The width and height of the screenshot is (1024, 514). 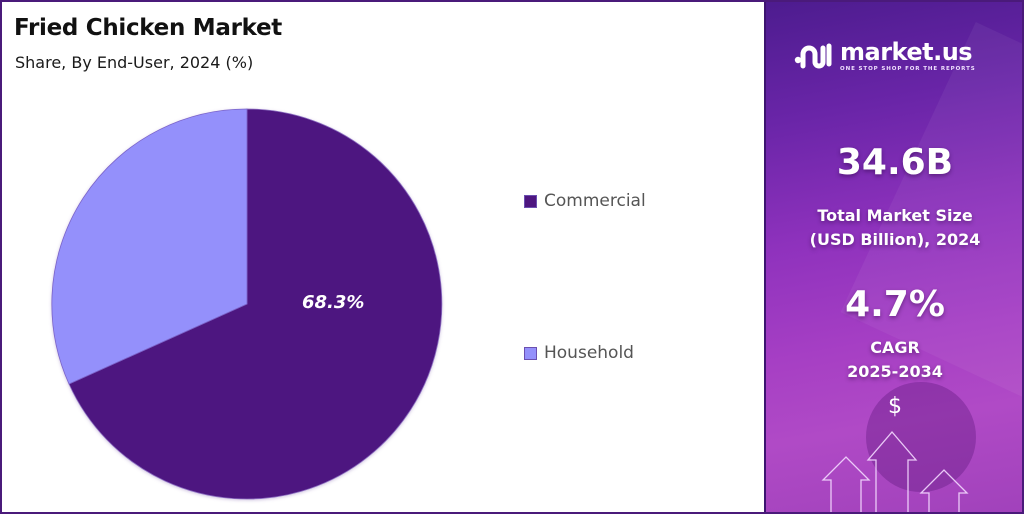 I want to click on legend-label-commercial: Commercial, so click(x=595, y=201).